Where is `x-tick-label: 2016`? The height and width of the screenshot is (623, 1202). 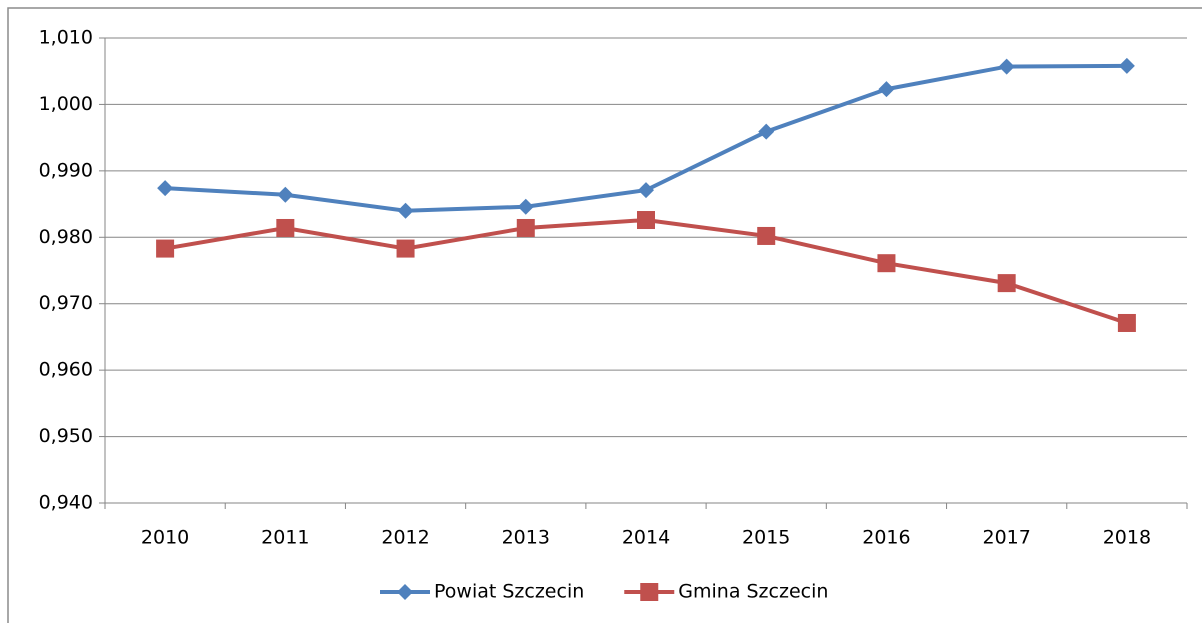
x-tick-label: 2016 is located at coordinates (886, 538).